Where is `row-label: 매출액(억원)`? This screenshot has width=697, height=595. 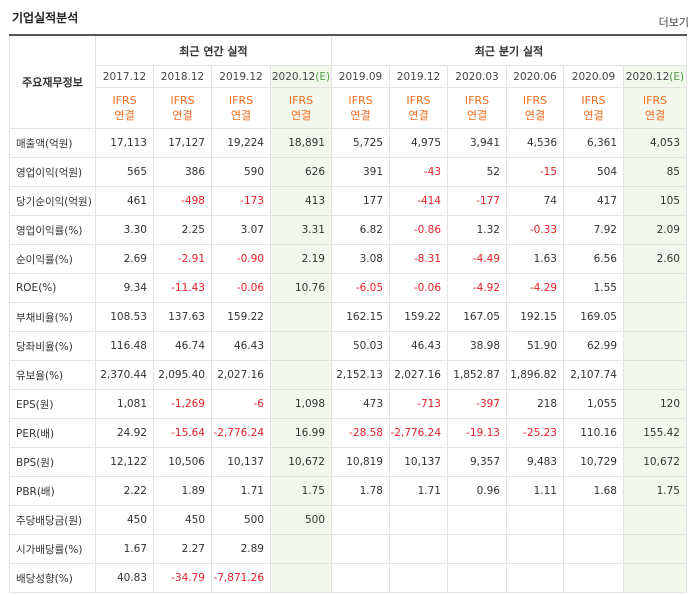 row-label: 매출액(억원) is located at coordinates (52, 143).